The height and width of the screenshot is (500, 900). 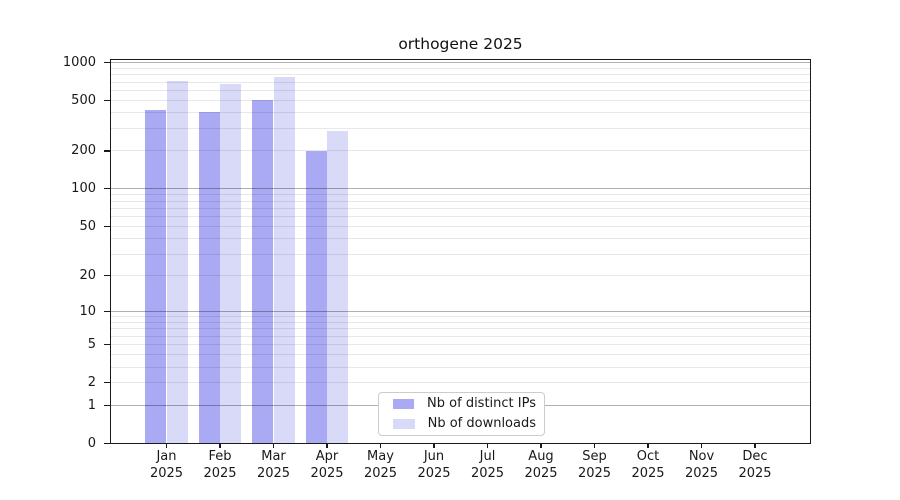 I want to click on x-tick-label-month: Jun, so click(x=434, y=456).